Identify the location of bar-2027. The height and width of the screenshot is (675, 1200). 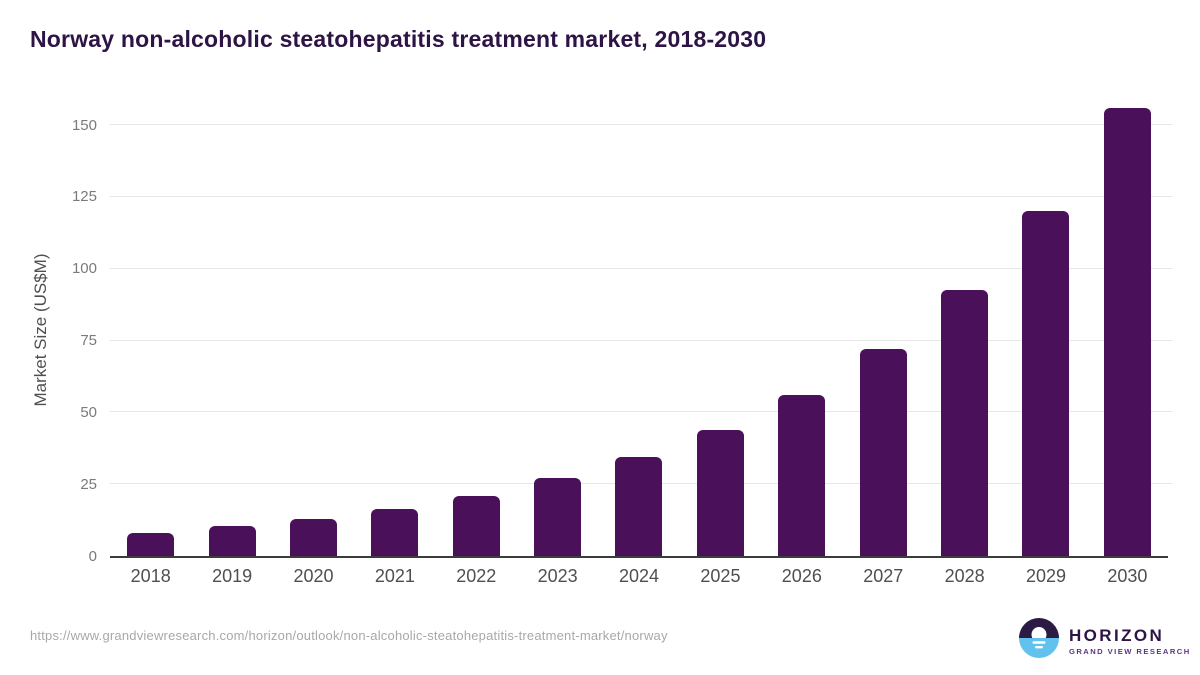
(883, 452).